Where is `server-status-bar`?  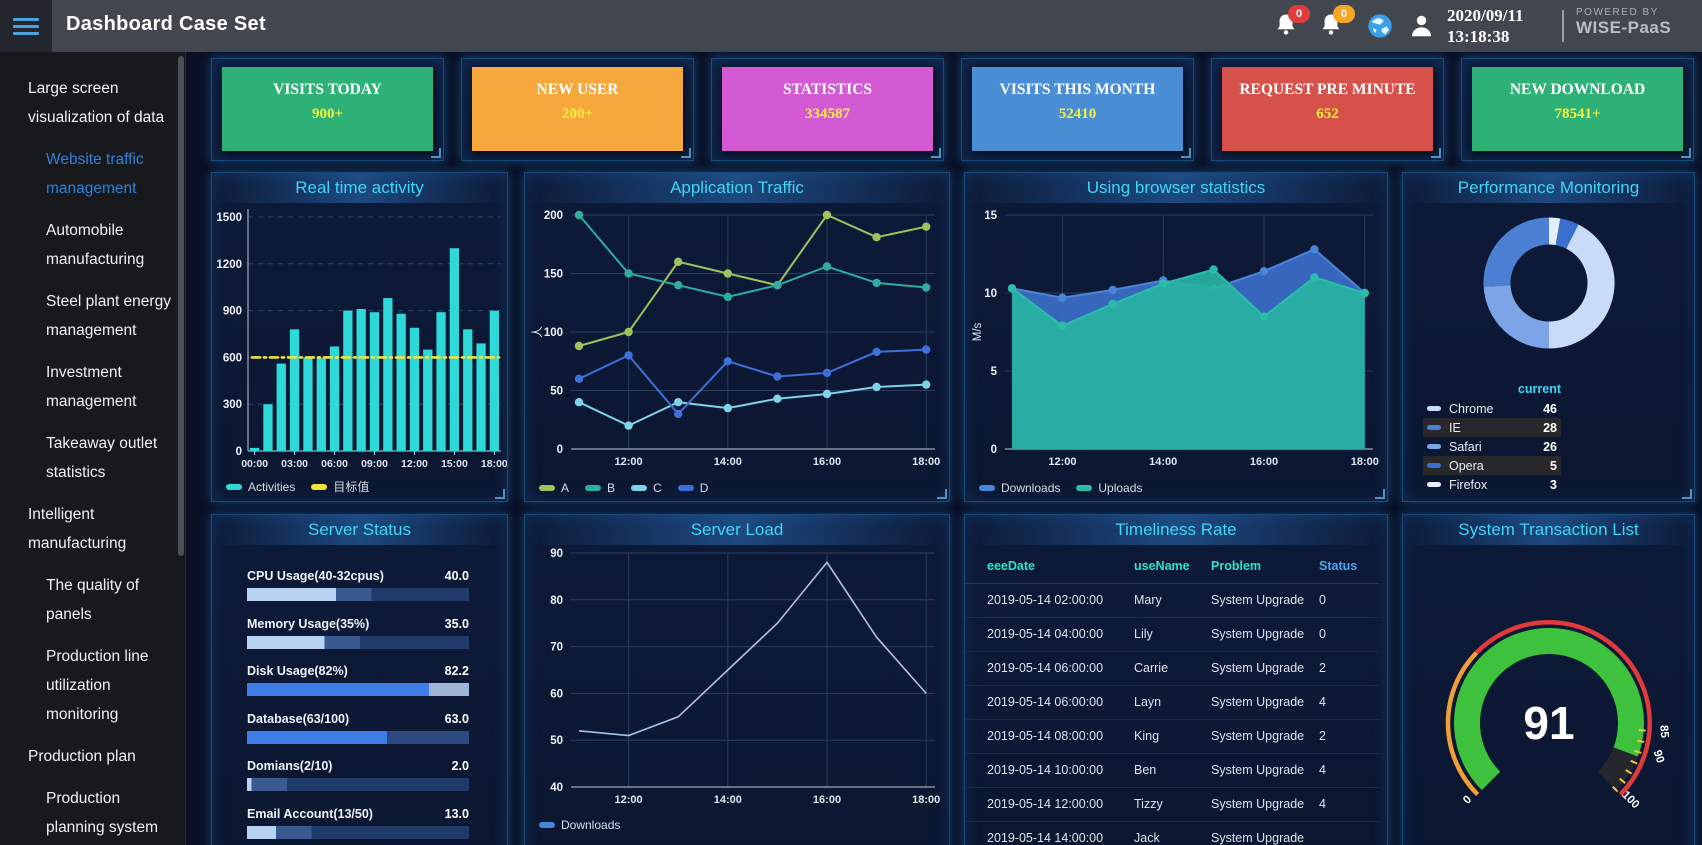
server-status-bar is located at coordinates (358, 737).